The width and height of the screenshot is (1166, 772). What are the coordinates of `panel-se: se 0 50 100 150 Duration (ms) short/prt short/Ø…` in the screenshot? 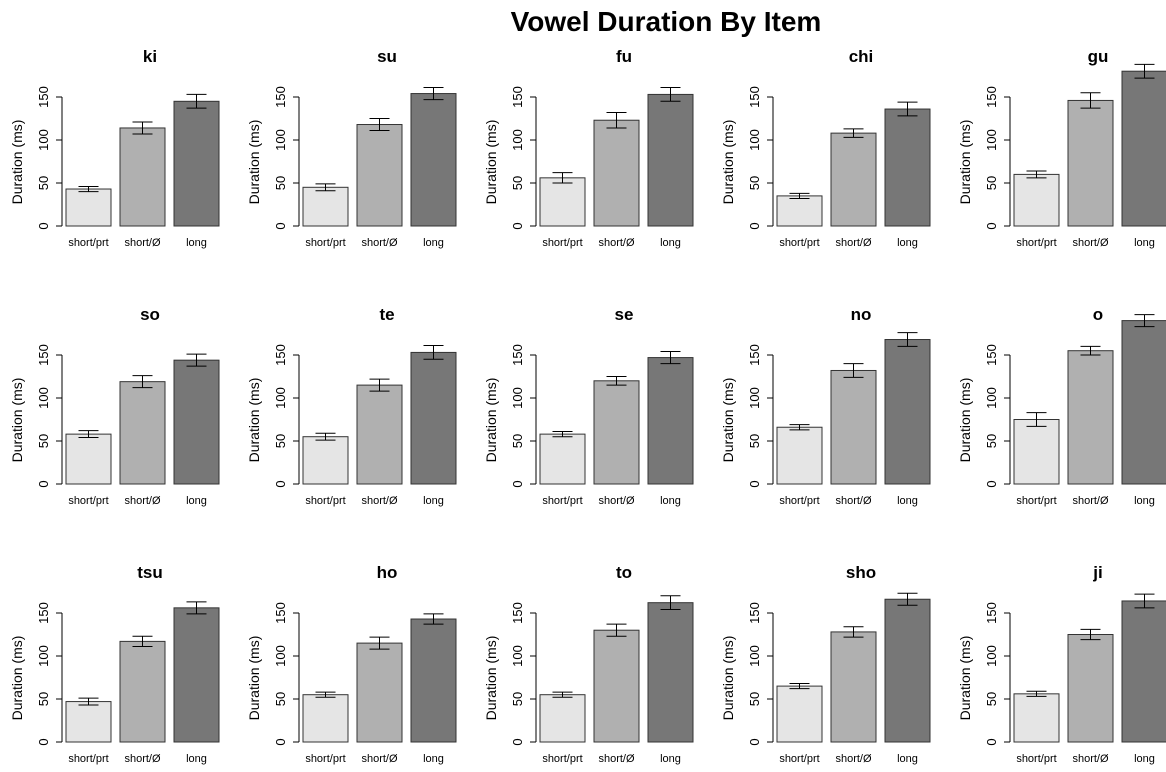 It's located at (588, 406).